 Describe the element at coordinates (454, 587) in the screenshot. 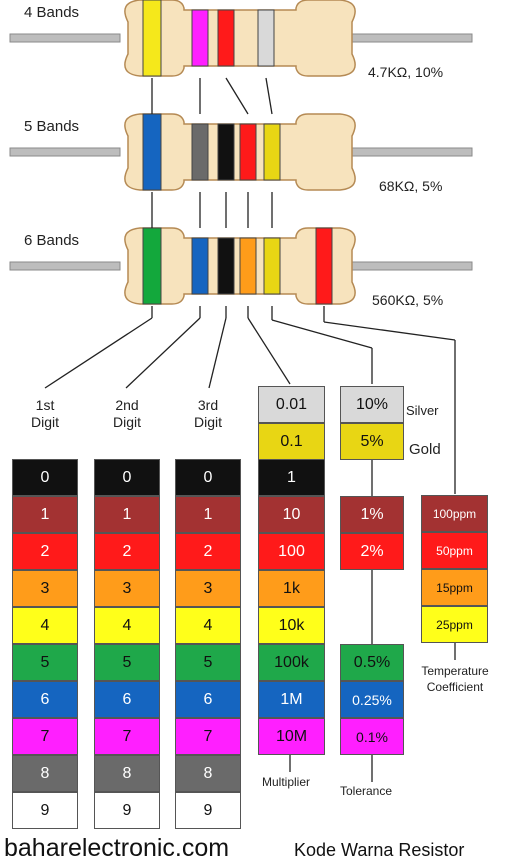

I see `temperature-cell: 15ppm` at that location.